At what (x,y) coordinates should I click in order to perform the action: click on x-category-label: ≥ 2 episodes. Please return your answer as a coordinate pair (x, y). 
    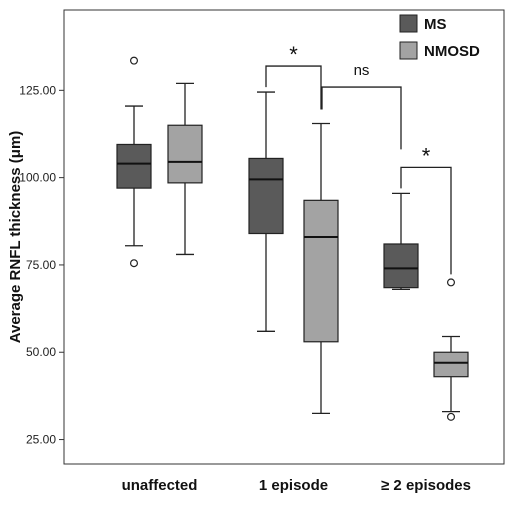
    Looking at the image, I should click on (426, 485).